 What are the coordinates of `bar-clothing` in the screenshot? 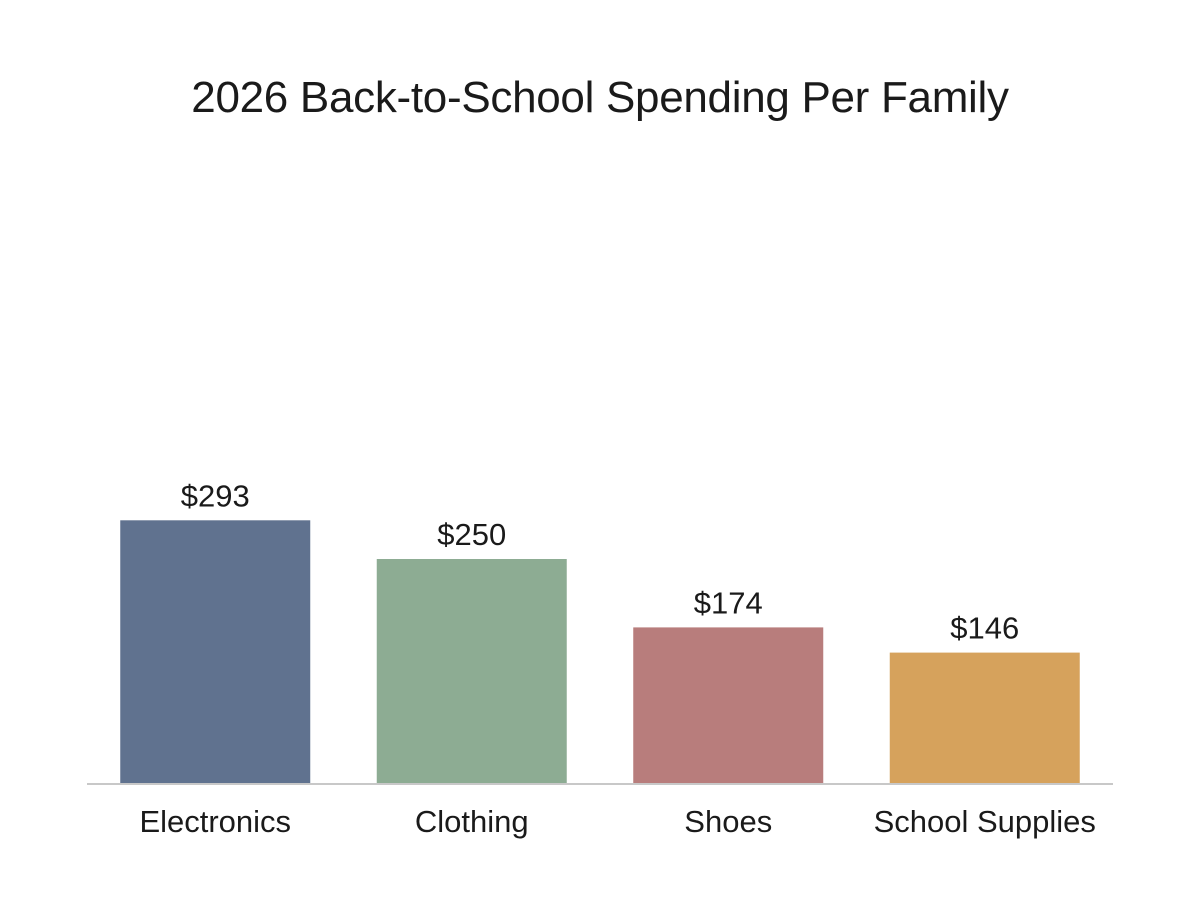 It's located at (471, 671).